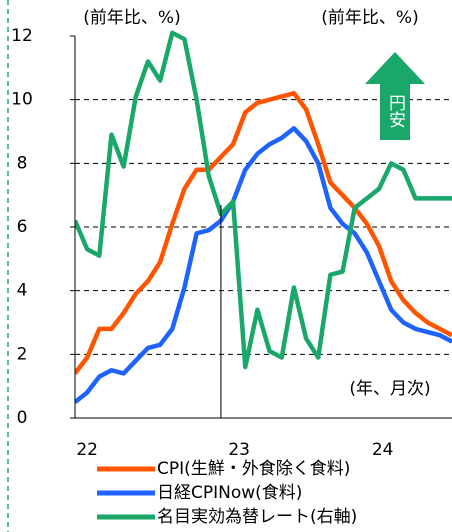 The height and width of the screenshot is (532, 452). Describe the element at coordinates (22, 100) in the screenshot. I see `y-tick-label: 10` at that location.